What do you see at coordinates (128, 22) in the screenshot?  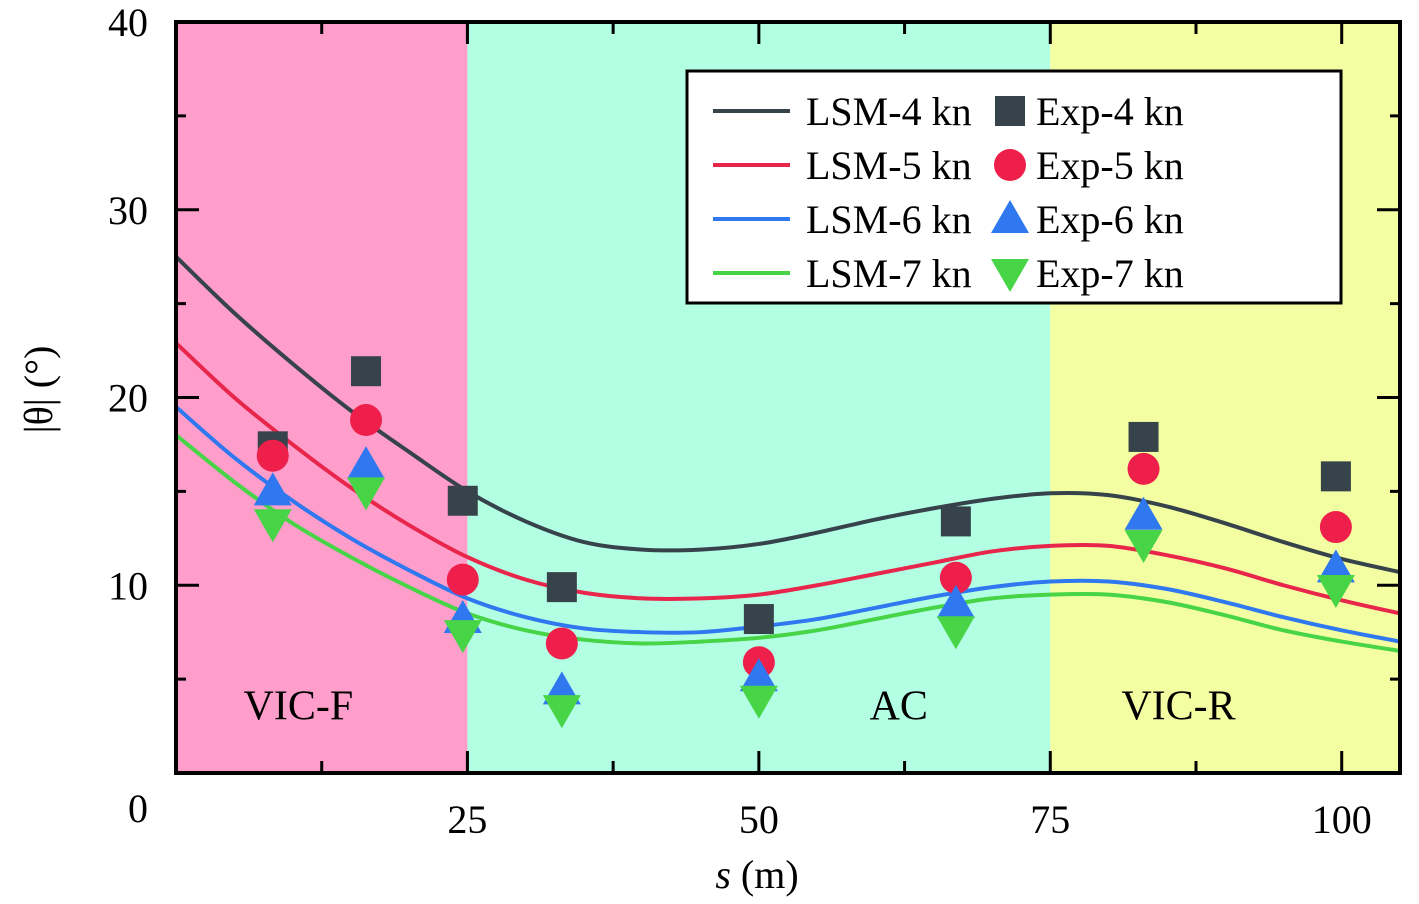 I see `y-tick-label: 40` at bounding box center [128, 22].